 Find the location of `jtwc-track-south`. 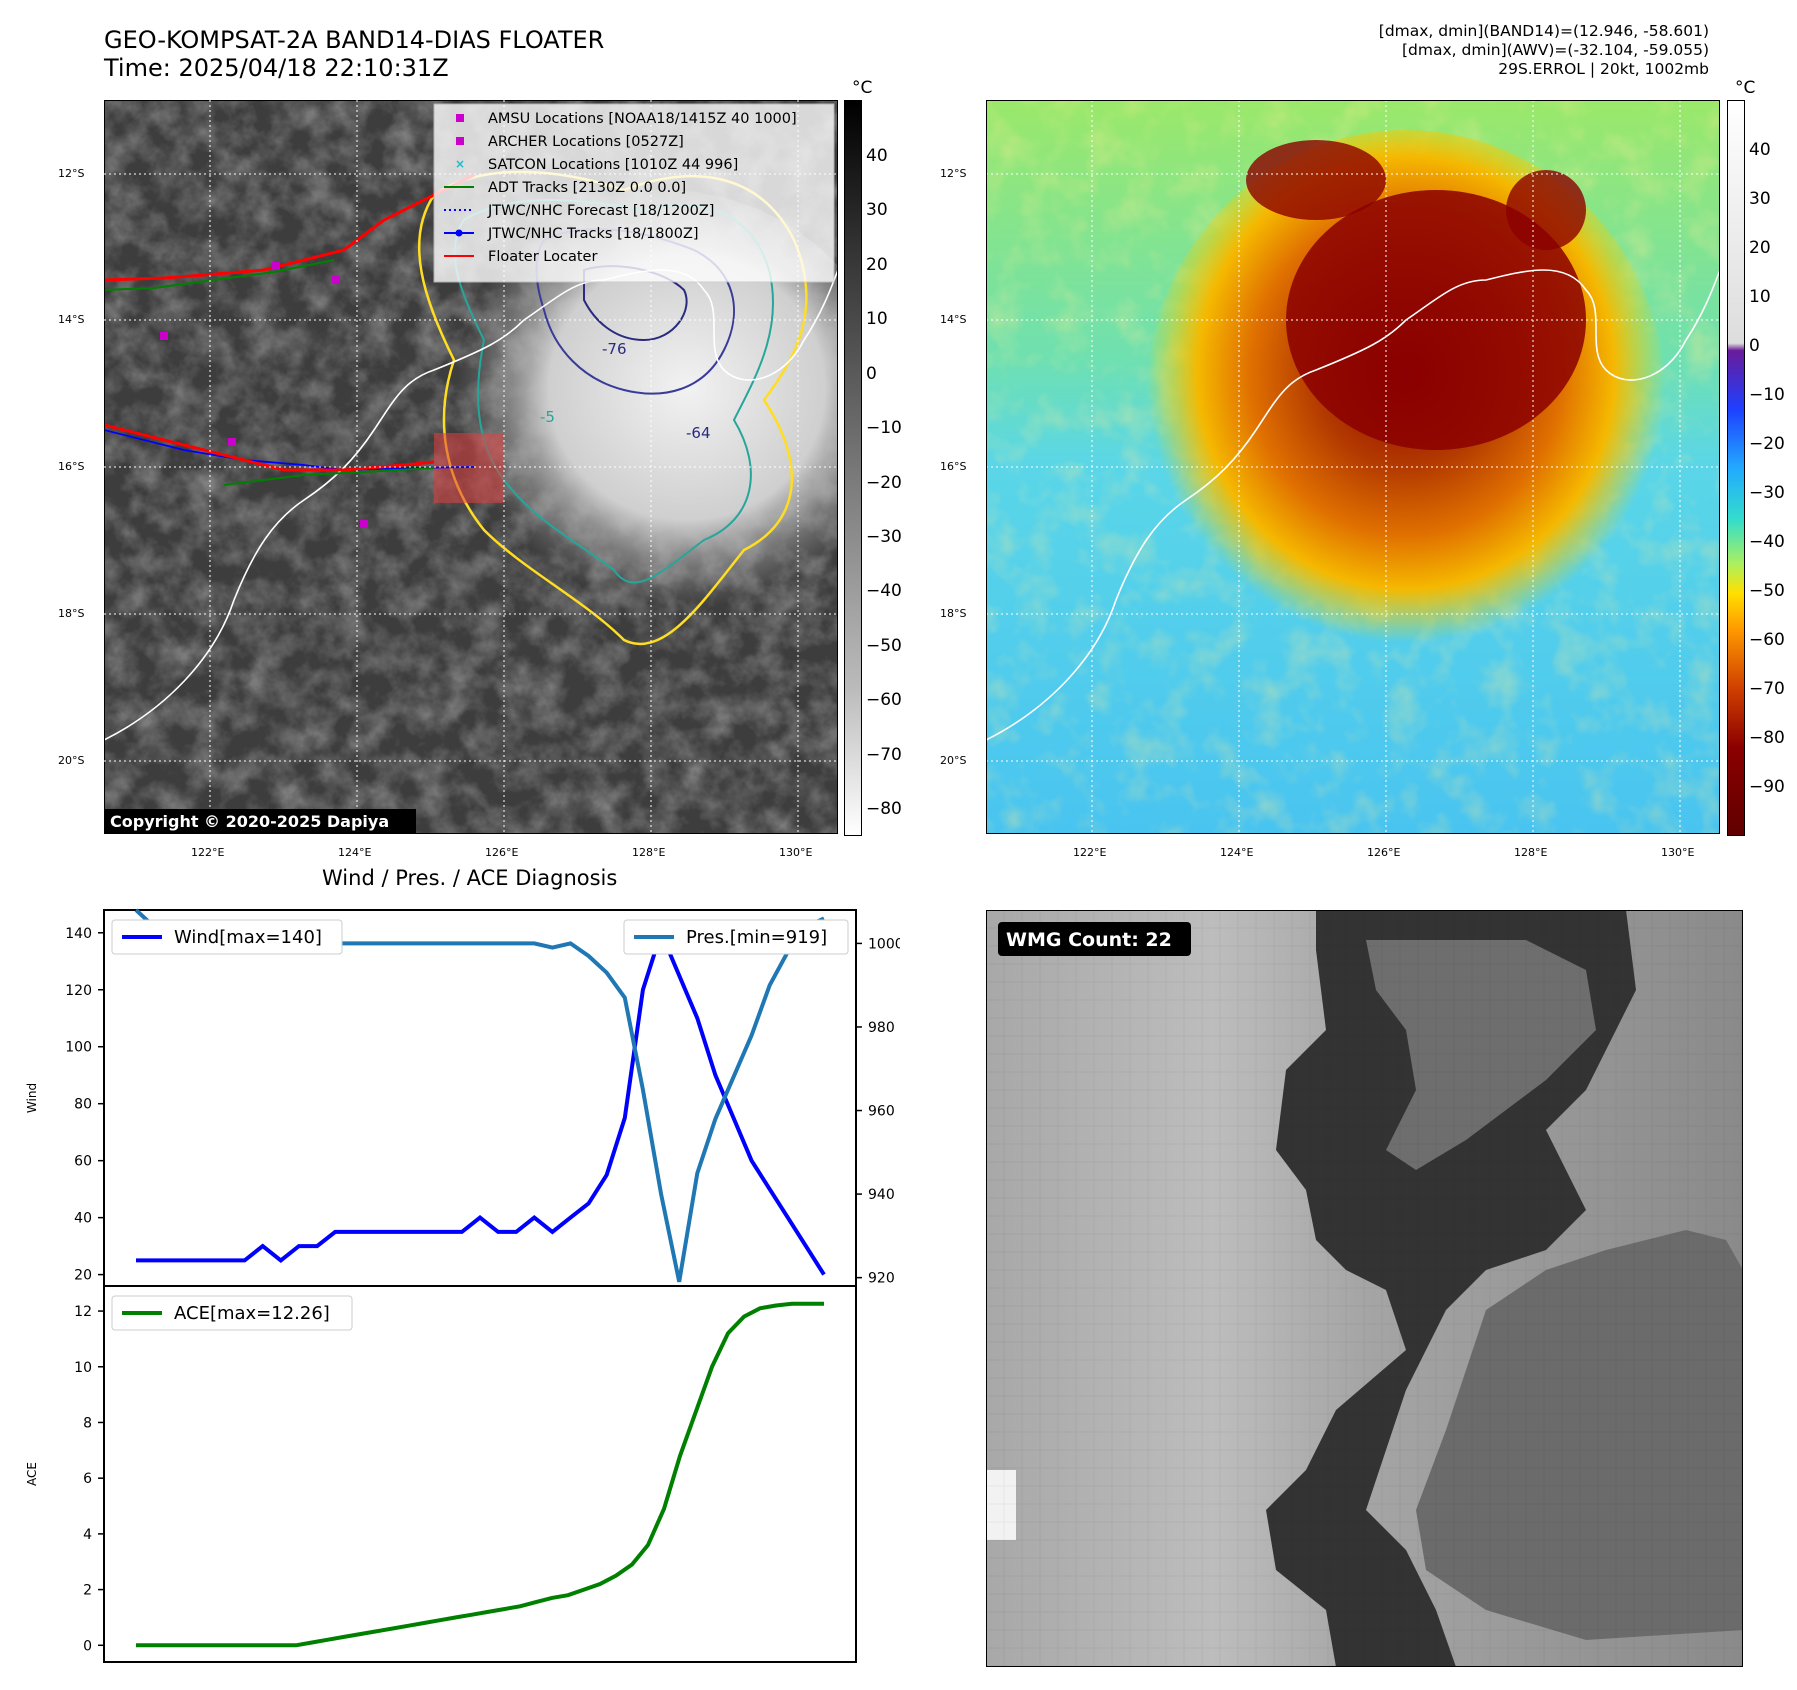

jtwc-track-south is located at coordinates (289, 450).